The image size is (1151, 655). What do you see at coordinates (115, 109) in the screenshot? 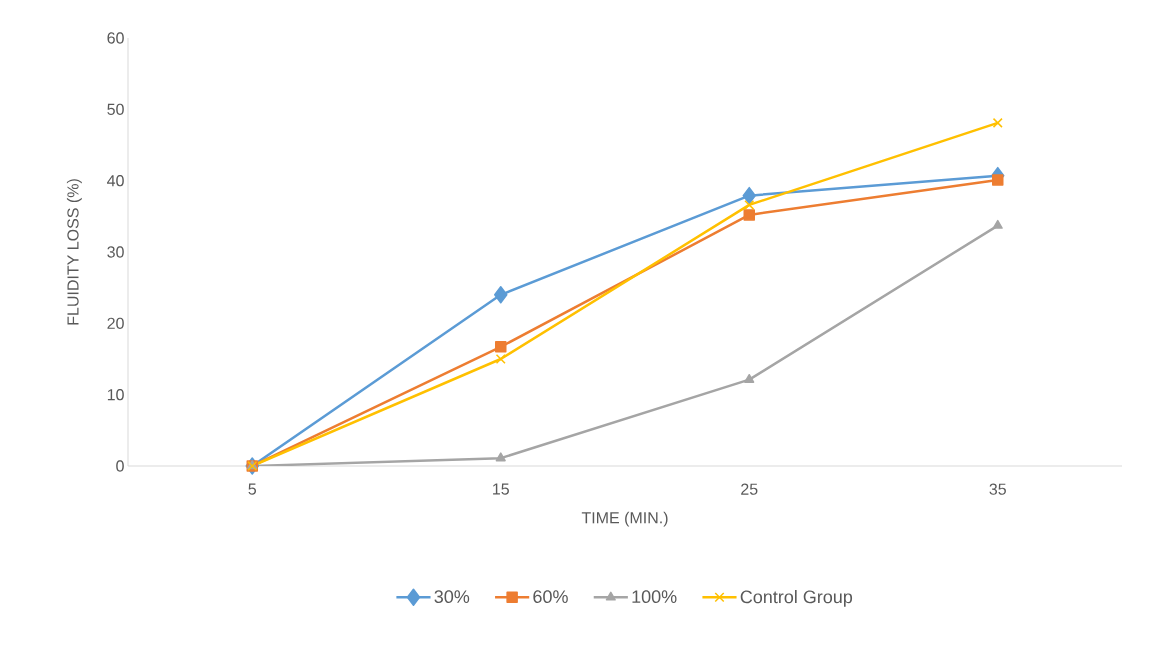
I see `y-tick-label: 50` at bounding box center [115, 109].